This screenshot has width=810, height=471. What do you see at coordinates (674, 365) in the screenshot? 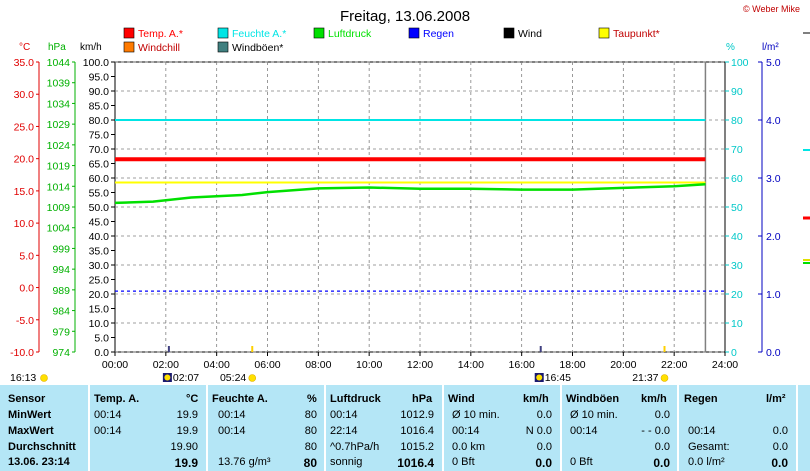
I see `x-axis-tick-label: 22:00` at bounding box center [674, 365].